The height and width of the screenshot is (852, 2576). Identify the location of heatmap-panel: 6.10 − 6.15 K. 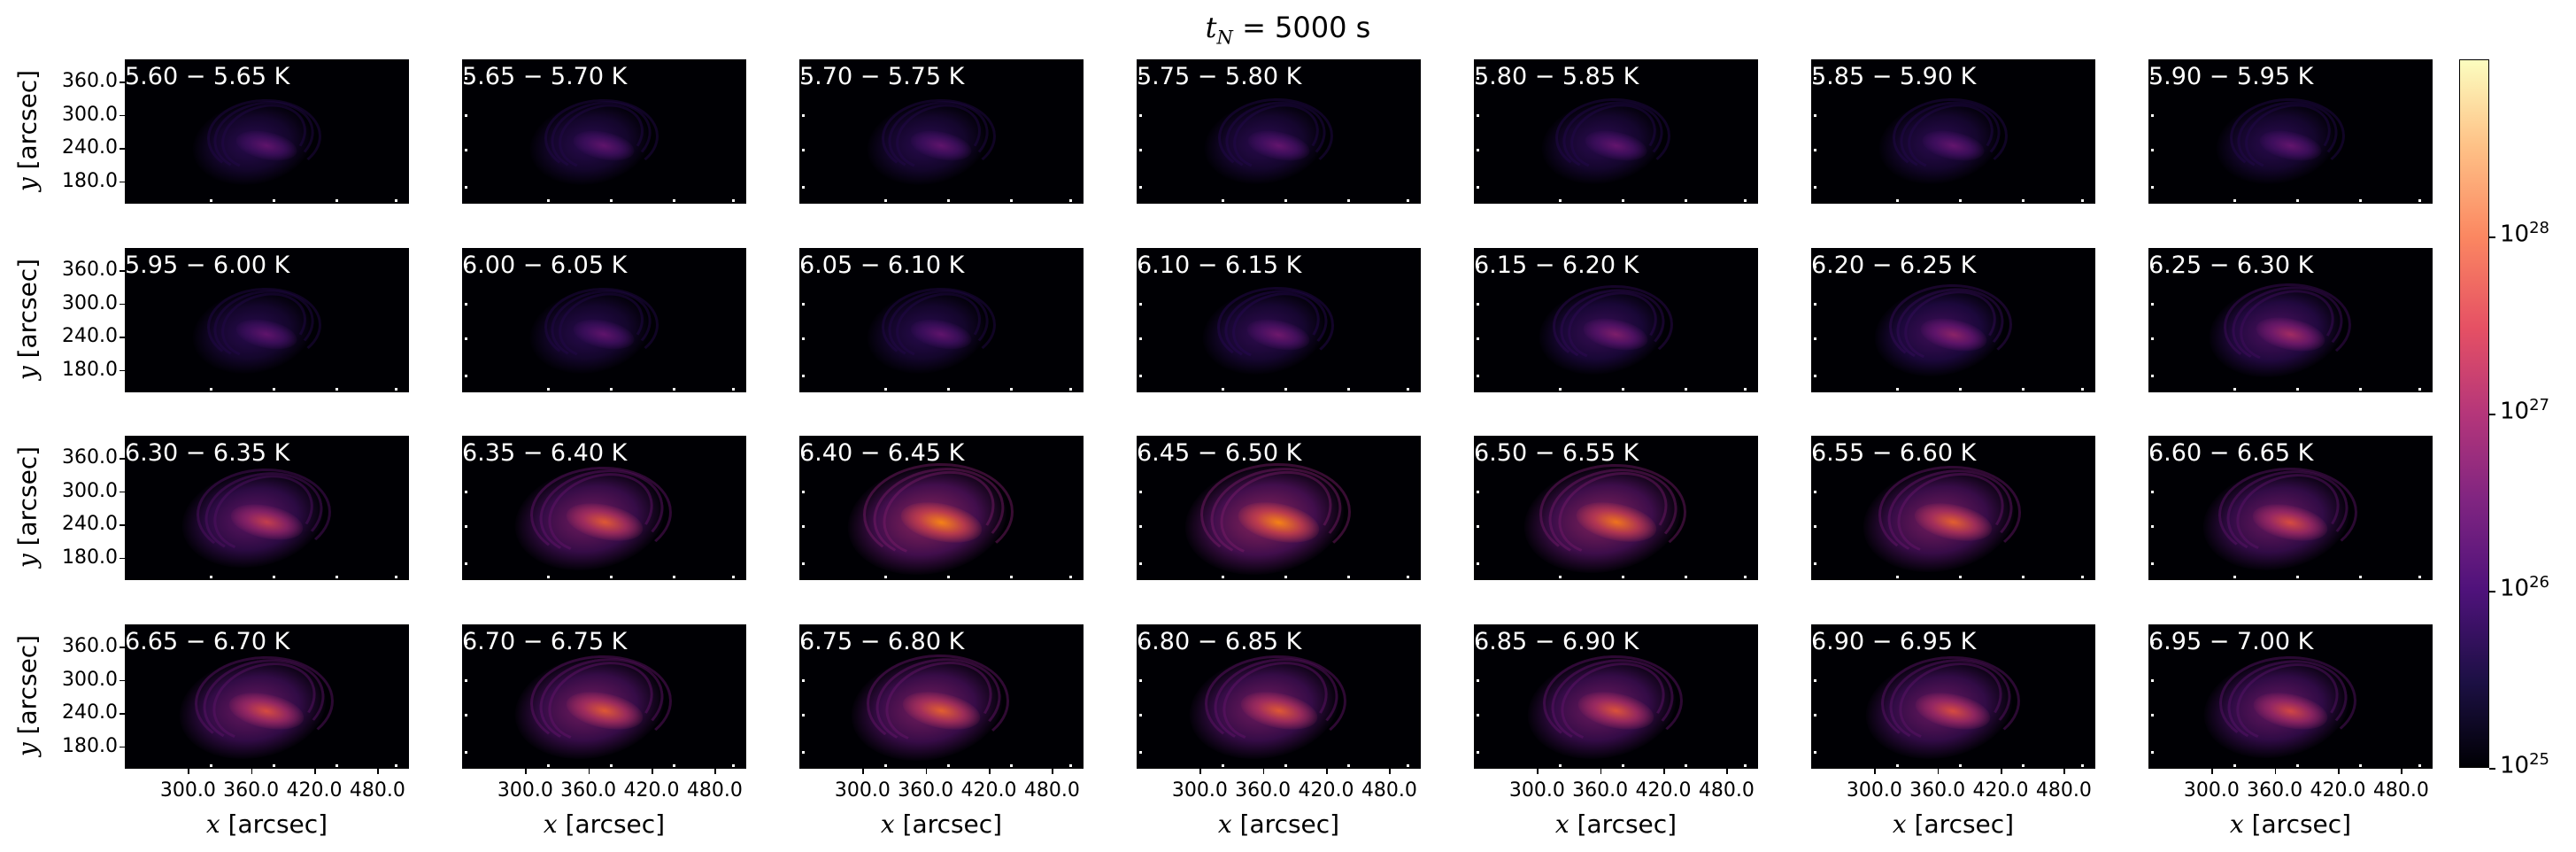
(1279, 320).